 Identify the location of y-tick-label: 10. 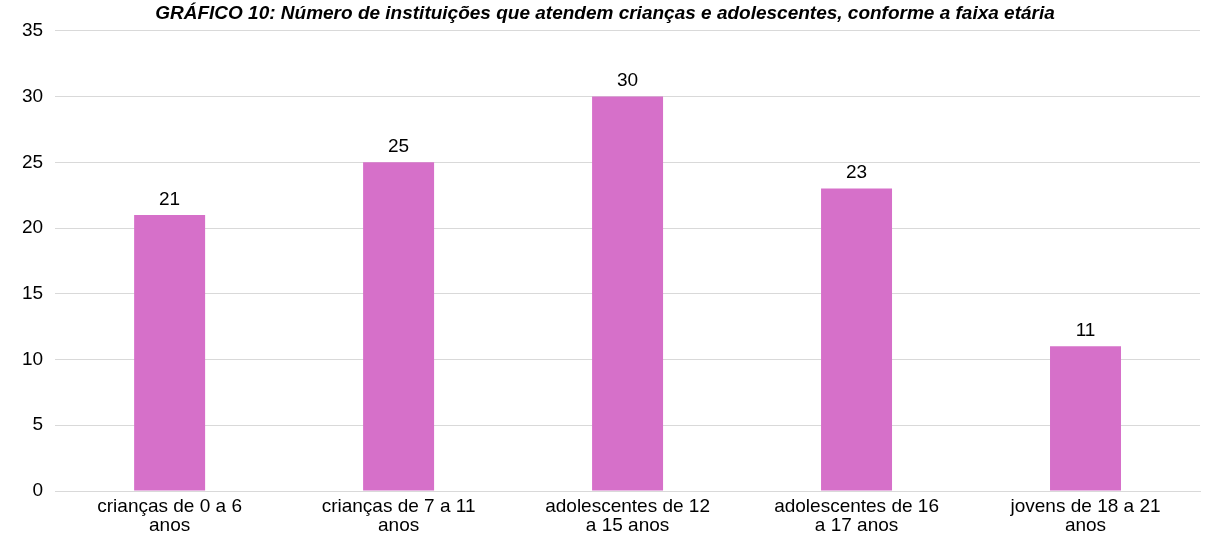
(32, 358).